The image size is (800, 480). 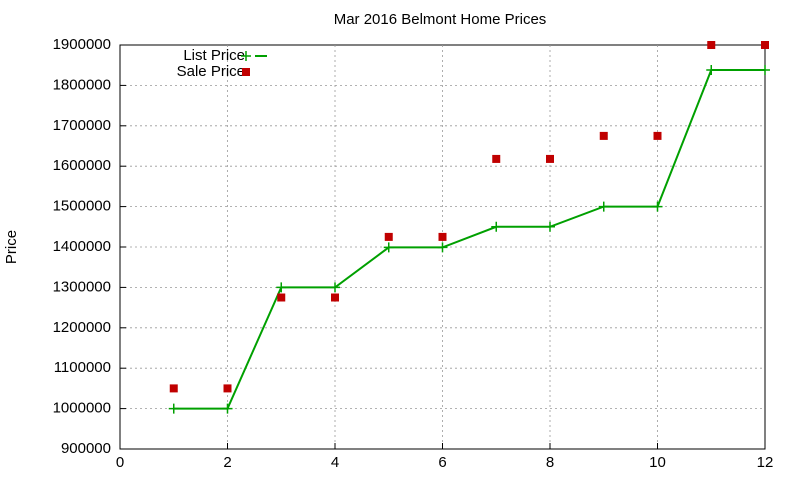 What do you see at coordinates (765, 462) in the screenshot?
I see `x-tick-label: 12` at bounding box center [765, 462].